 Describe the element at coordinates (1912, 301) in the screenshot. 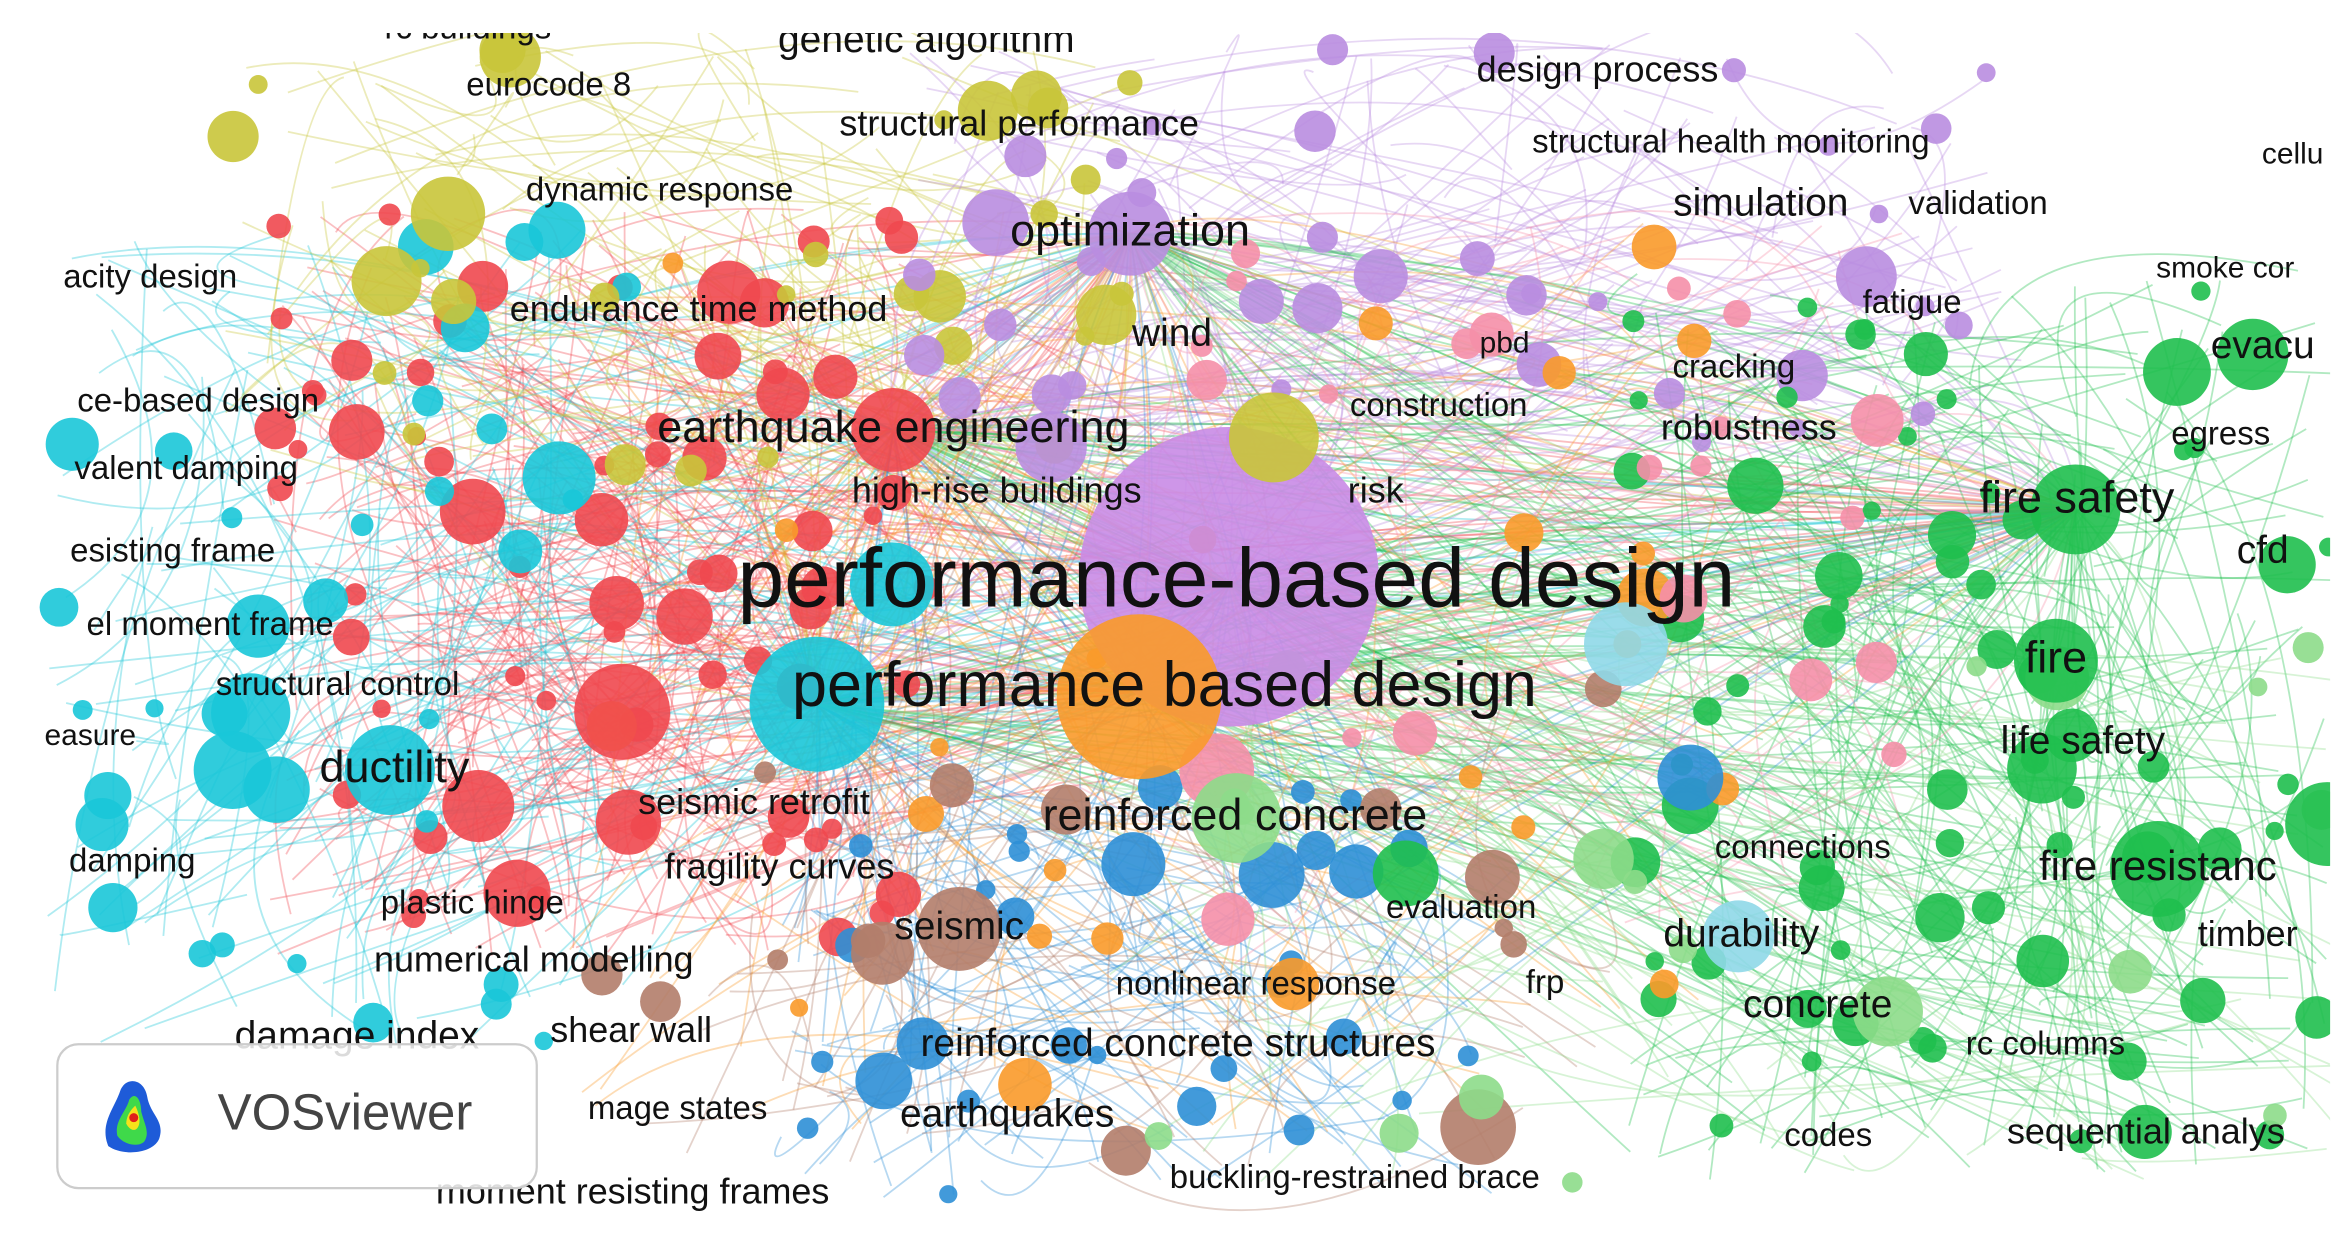

I see `node-label: fatigue` at that location.